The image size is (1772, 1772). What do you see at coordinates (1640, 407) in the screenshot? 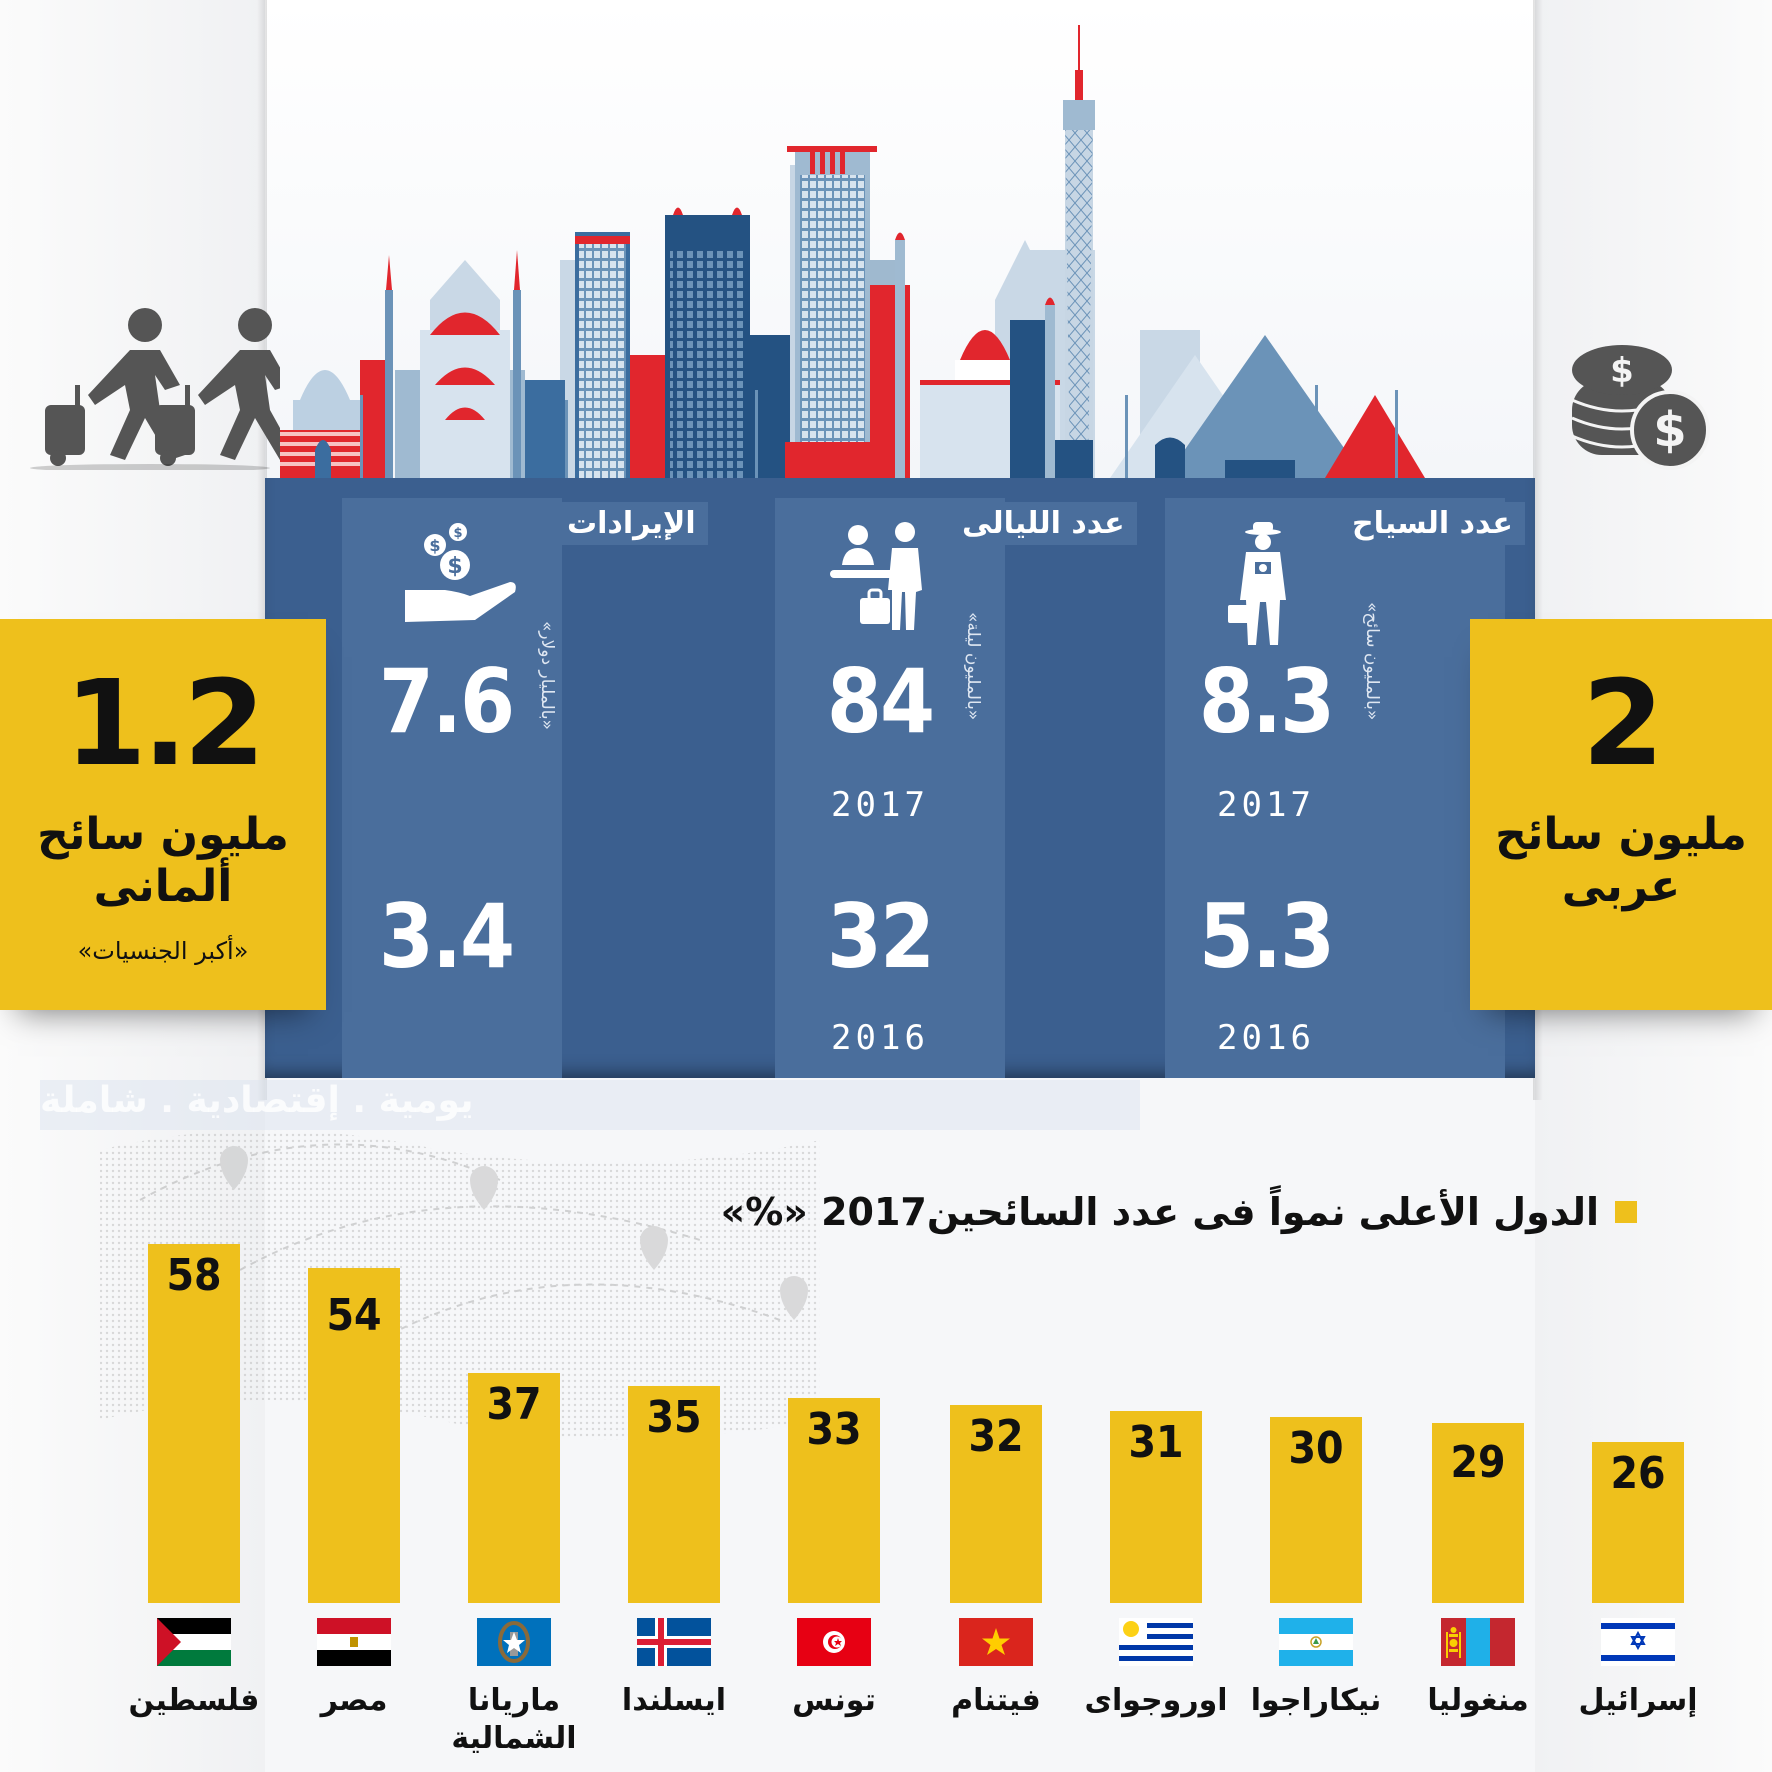
I see `coin-stack-dollar-icon: $ $` at bounding box center [1640, 407].